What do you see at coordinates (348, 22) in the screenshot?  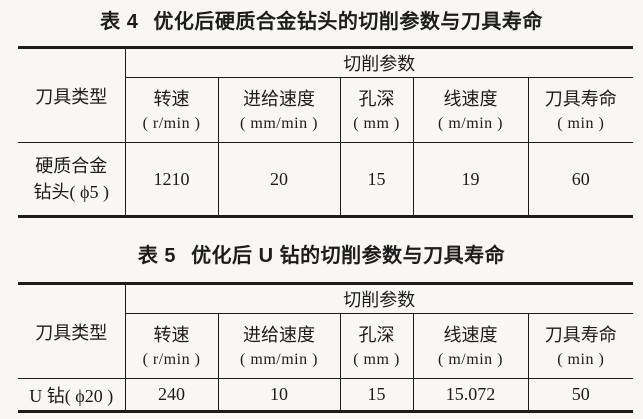 I see `table4-caption-title: 优化后硬质合金钻头的切削参数与刀具寿命` at bounding box center [348, 22].